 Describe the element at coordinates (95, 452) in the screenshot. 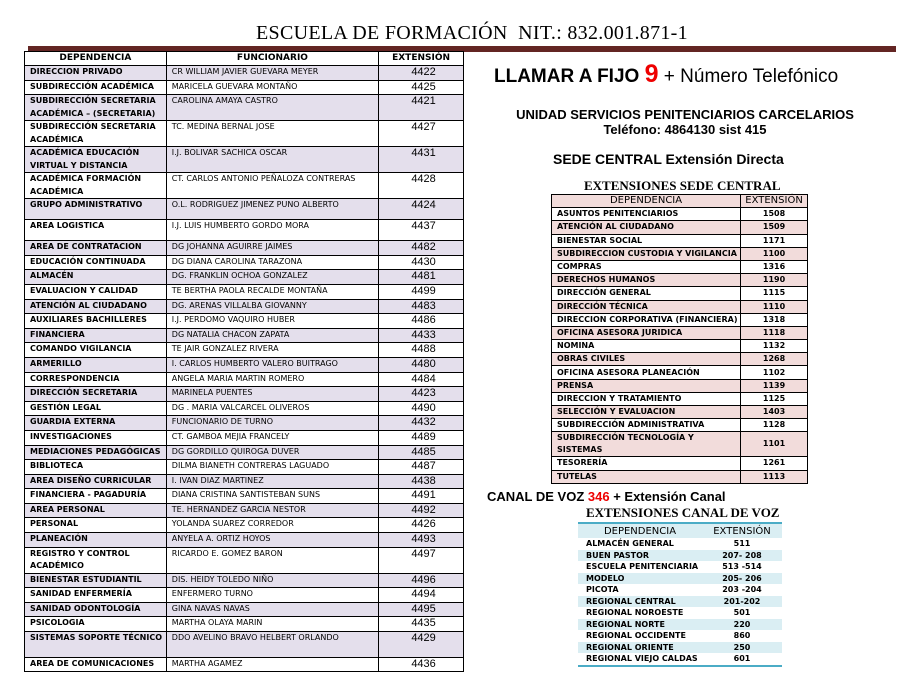

I see `dependencia-cell: MEDIACIONES PEDAGÓGICAS` at that location.